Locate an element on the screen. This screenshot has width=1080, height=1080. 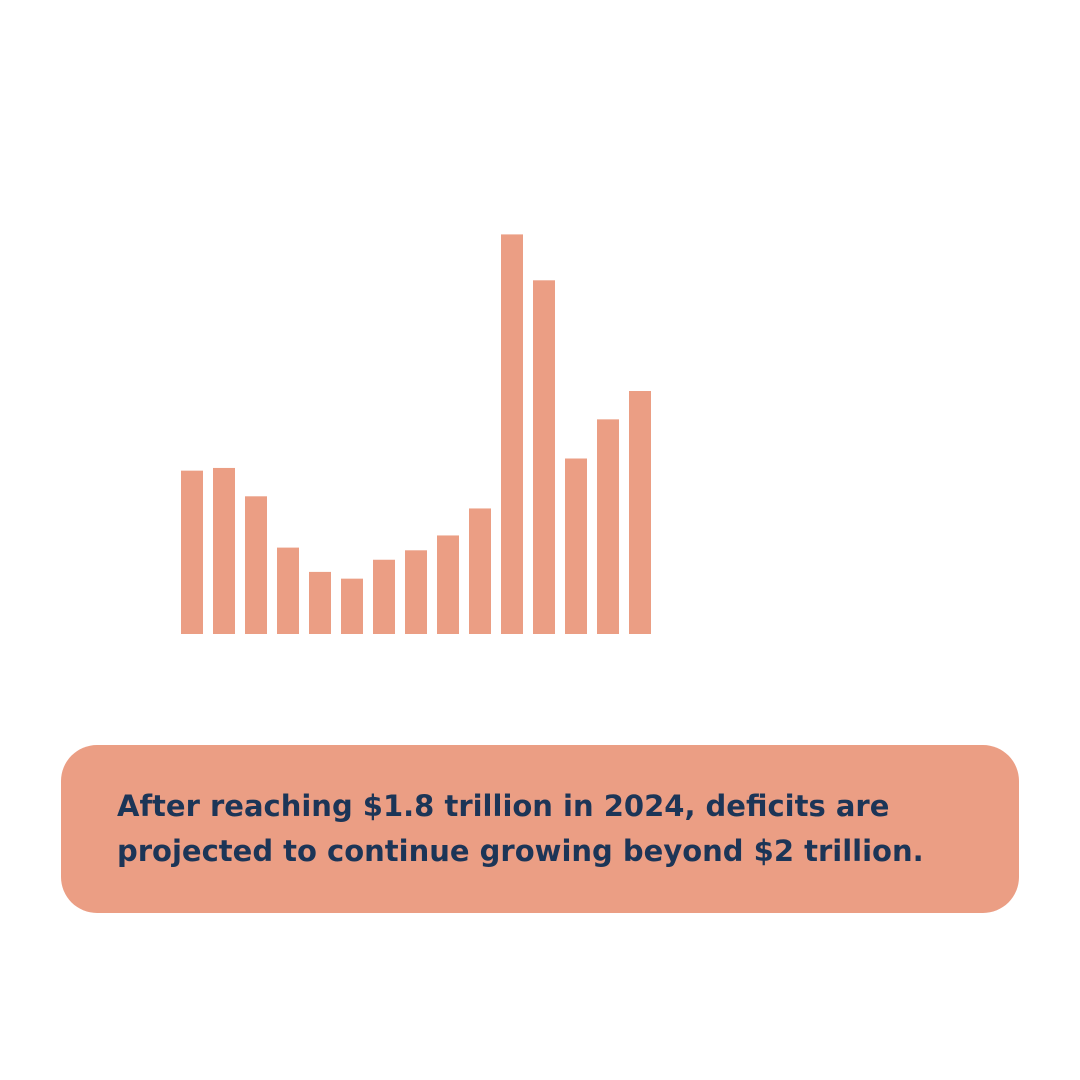
caption-box is located at coordinates (540, 829).